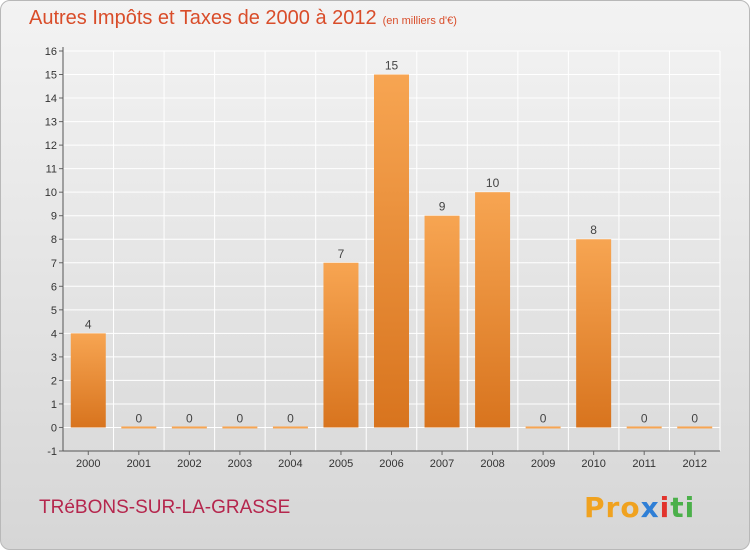  What do you see at coordinates (593, 230) in the screenshot?
I see `value-label: 8` at bounding box center [593, 230].